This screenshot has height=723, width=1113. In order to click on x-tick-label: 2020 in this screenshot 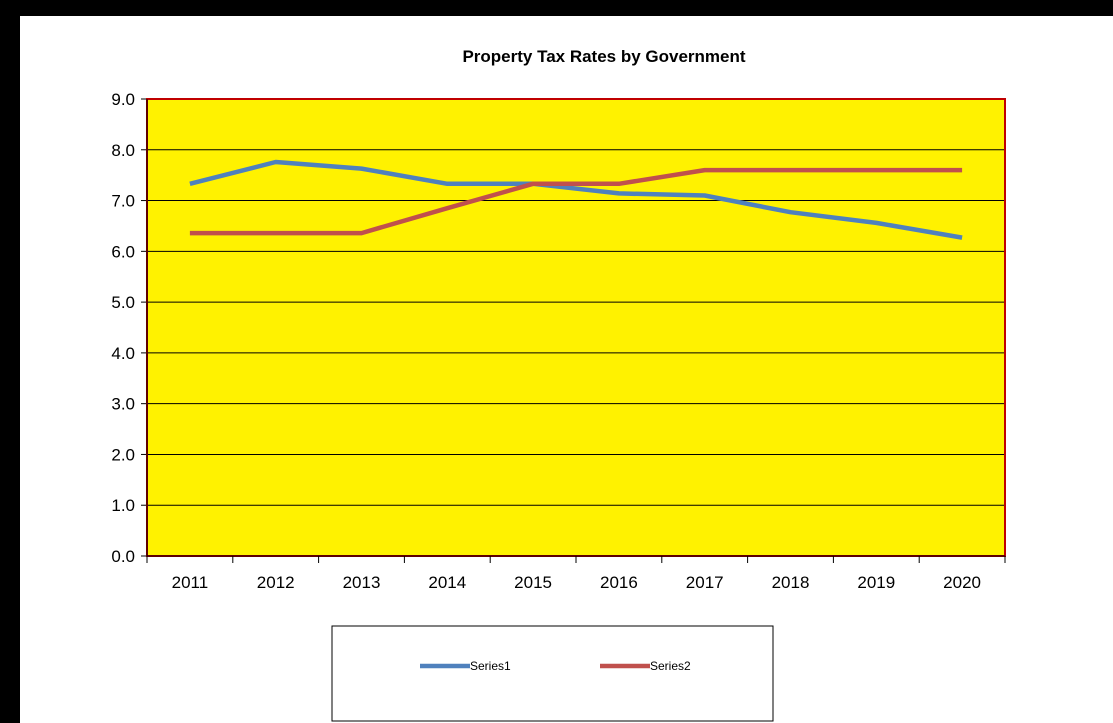, I will do `click(962, 582)`.